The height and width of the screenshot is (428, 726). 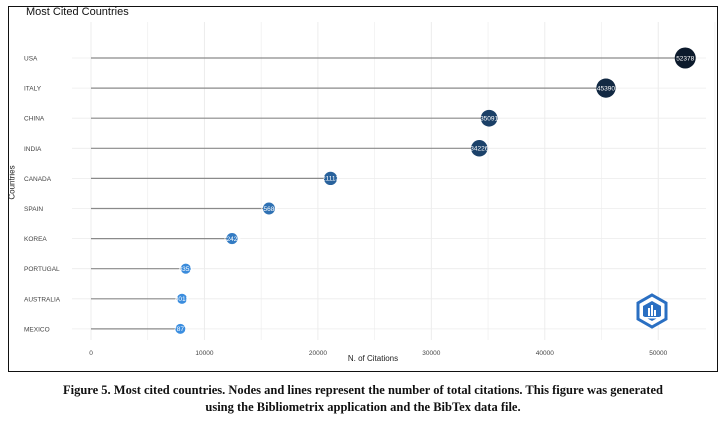 I want to click on x-tick-label: 0, so click(x=91, y=353).